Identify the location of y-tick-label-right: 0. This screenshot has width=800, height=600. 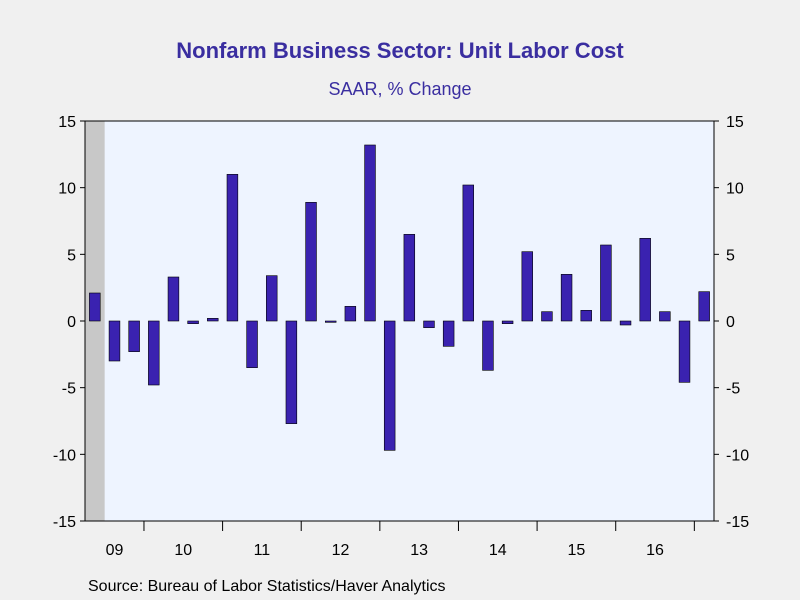
(730, 322).